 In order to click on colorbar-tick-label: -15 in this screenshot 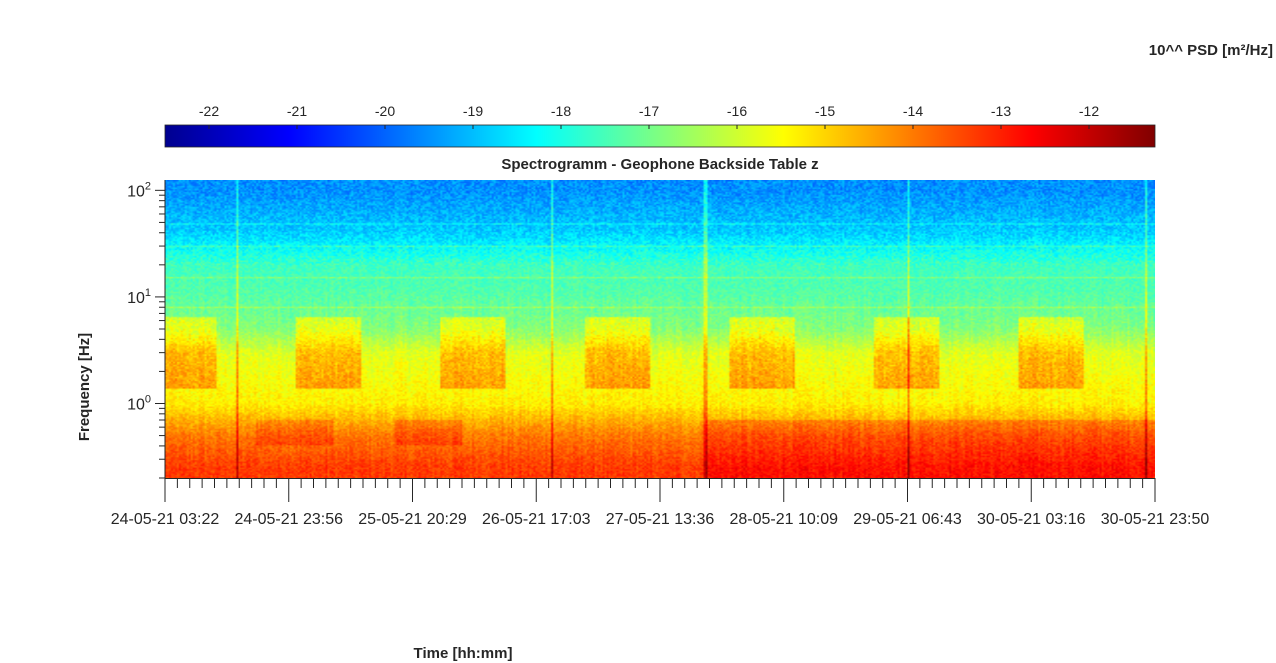, I will do `click(825, 111)`.